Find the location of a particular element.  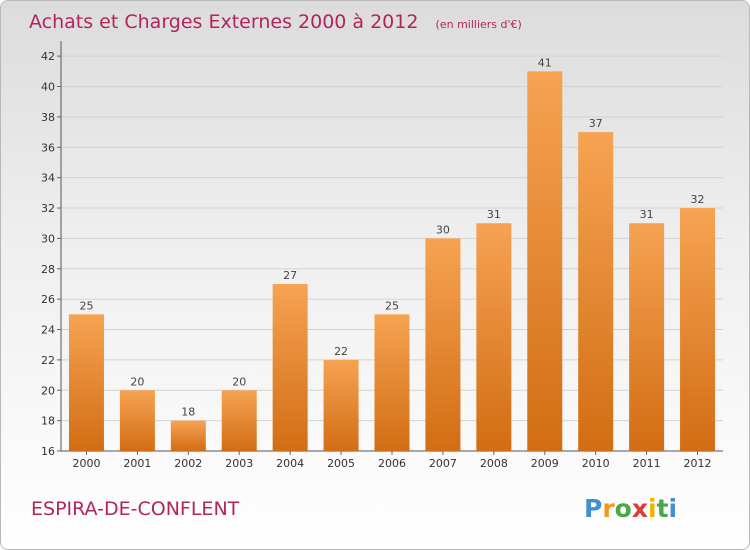

proxiti-logo-letter: o is located at coordinates (623, 508).